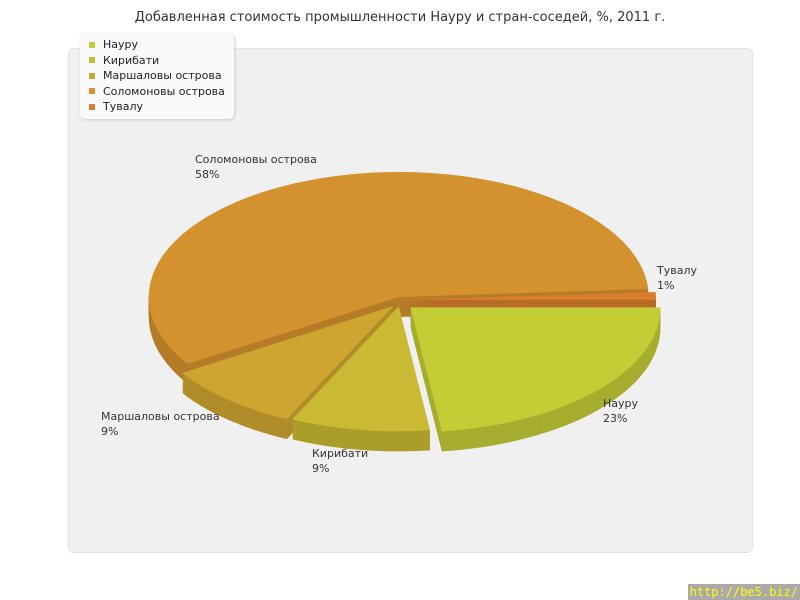 This screenshot has height=600, width=800. What do you see at coordinates (157, 107) in the screenshot?
I see `legend-item: Тувалу` at bounding box center [157, 107].